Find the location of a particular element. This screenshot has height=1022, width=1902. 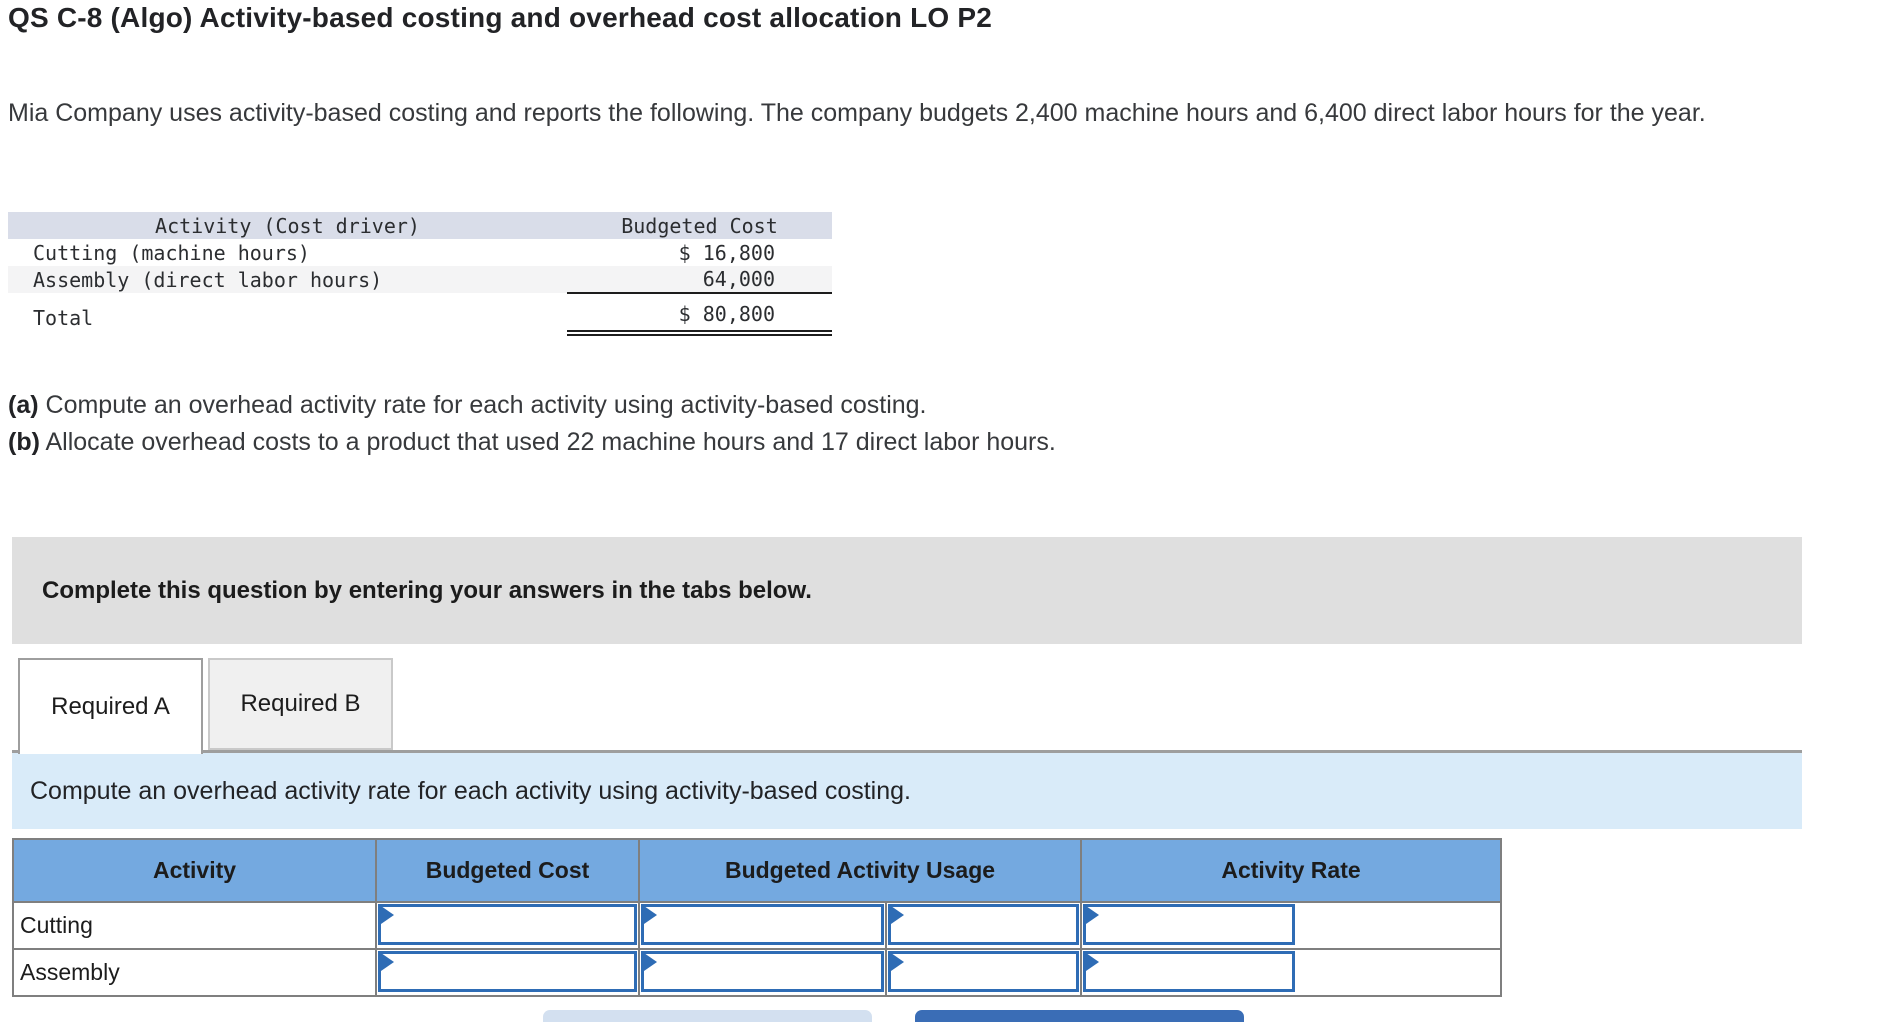

given-row-assembly-cost: 64,000 is located at coordinates (699, 280).